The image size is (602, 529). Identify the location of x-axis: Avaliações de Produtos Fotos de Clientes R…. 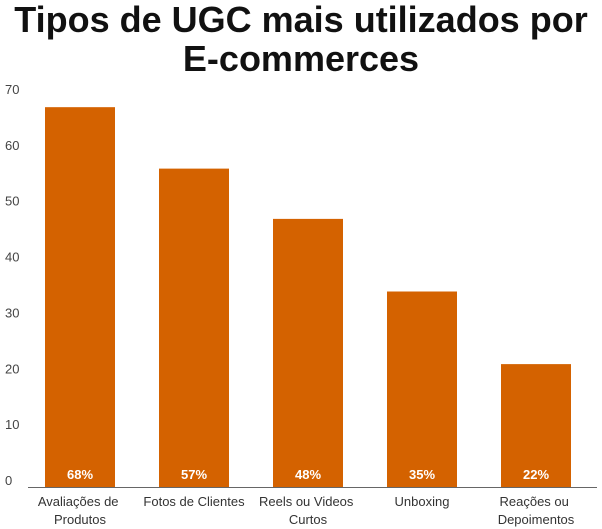
(312, 507).